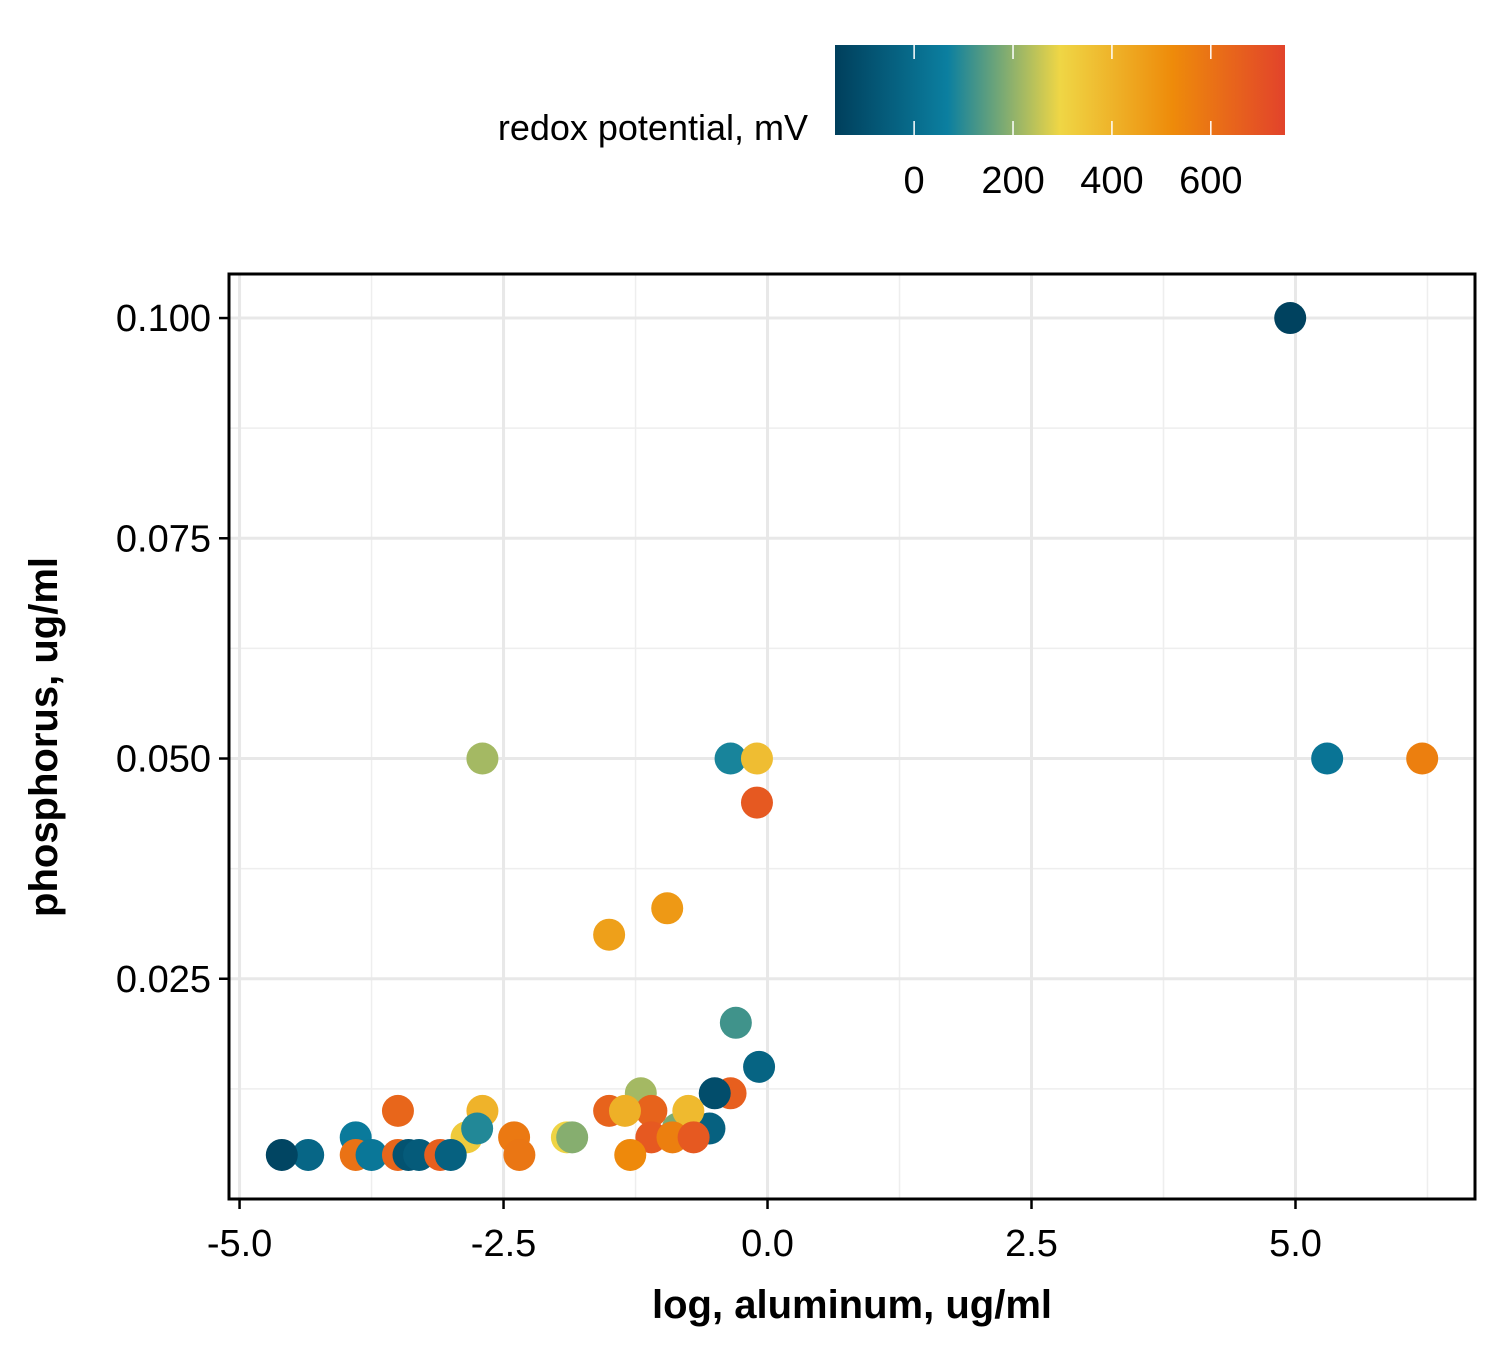  What do you see at coordinates (239, 1244) in the screenshot?
I see `x-tick-label: -5.0` at bounding box center [239, 1244].